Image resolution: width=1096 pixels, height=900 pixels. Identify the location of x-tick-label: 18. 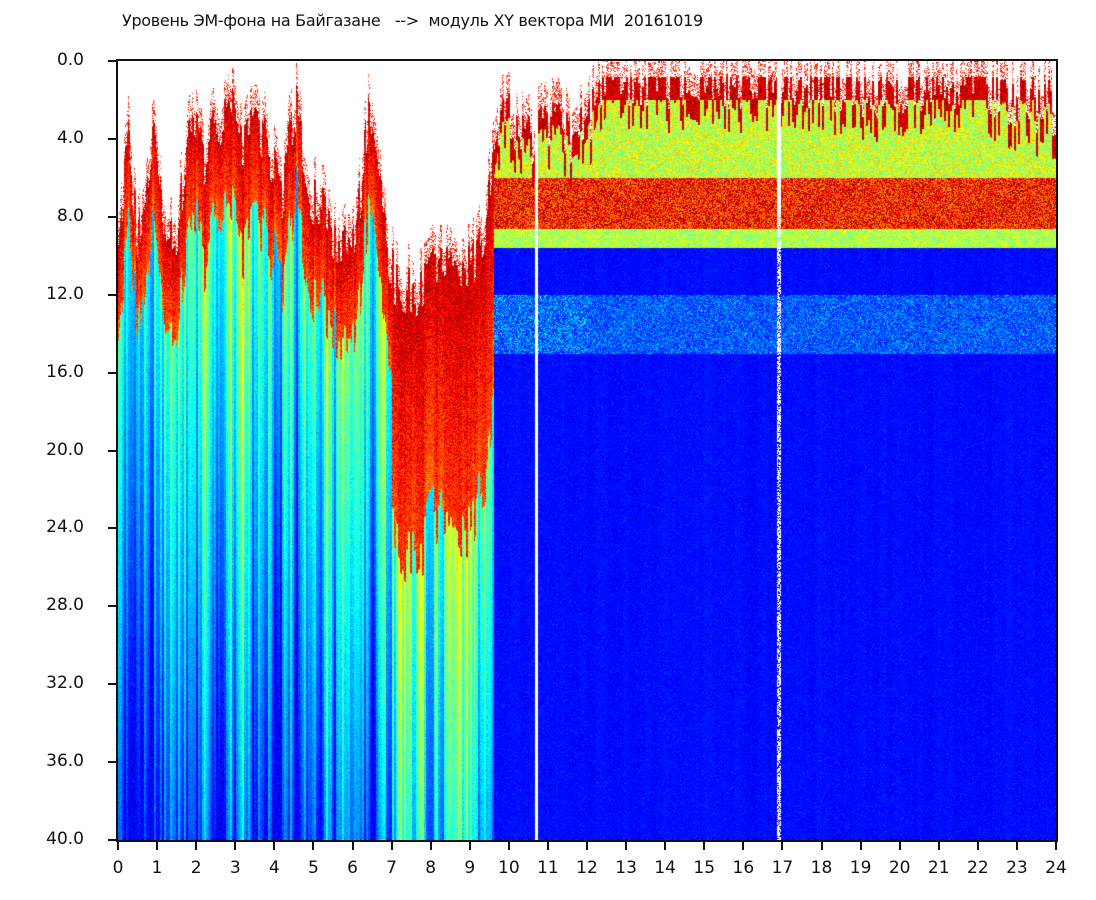
(821, 868).